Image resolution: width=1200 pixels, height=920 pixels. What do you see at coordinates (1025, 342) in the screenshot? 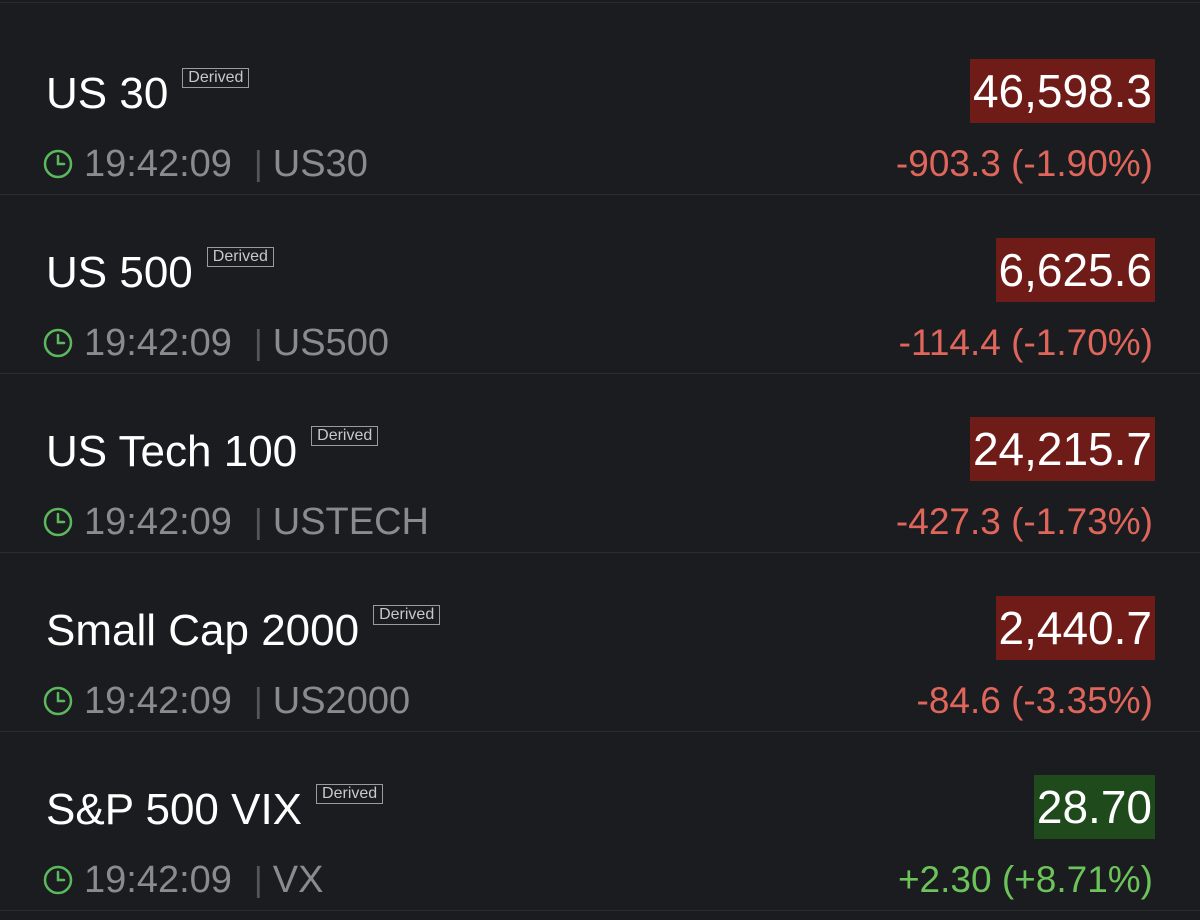
I see `change: -114.4 (-1.70%)` at bounding box center [1025, 342].